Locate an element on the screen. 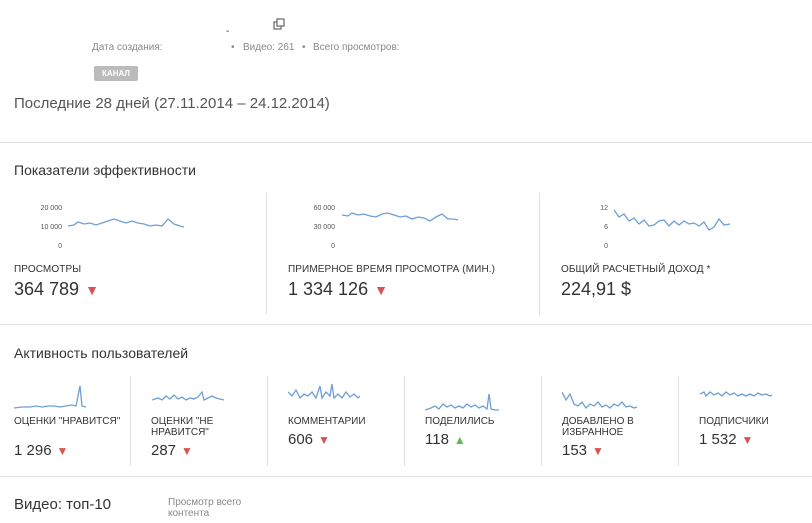 This screenshot has height=523, width=812. views-sparkline is located at coordinates (126, 223).